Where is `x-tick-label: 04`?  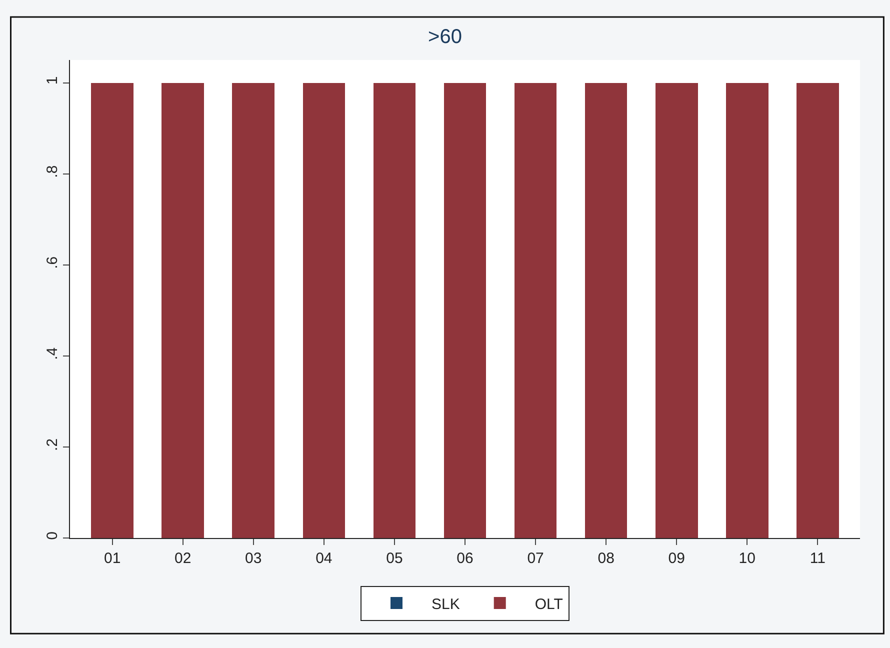
x-tick-label: 04 is located at coordinates (324, 558).